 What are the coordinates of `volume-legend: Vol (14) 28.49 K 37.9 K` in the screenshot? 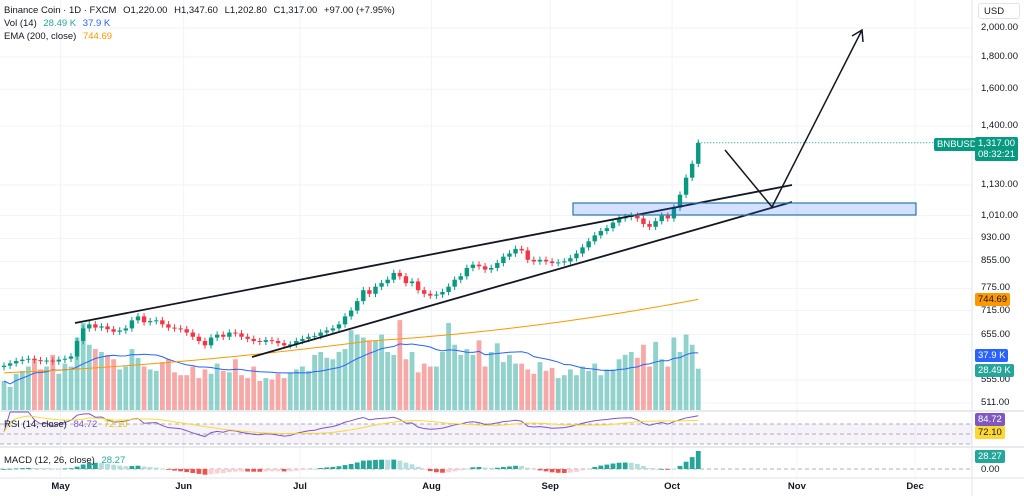 It's located at (59, 23).